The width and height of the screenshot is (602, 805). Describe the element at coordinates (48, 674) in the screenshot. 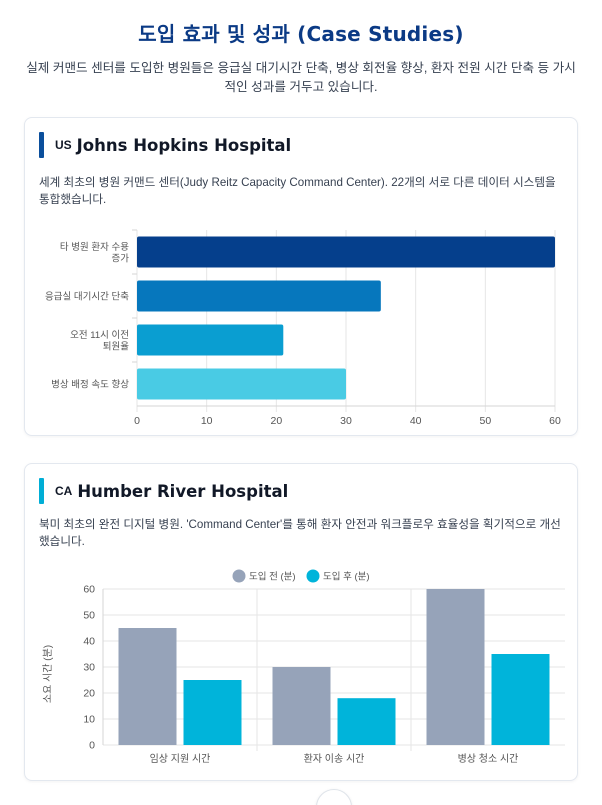

I see `y-axis-title: 소요 시간 (분)` at that location.